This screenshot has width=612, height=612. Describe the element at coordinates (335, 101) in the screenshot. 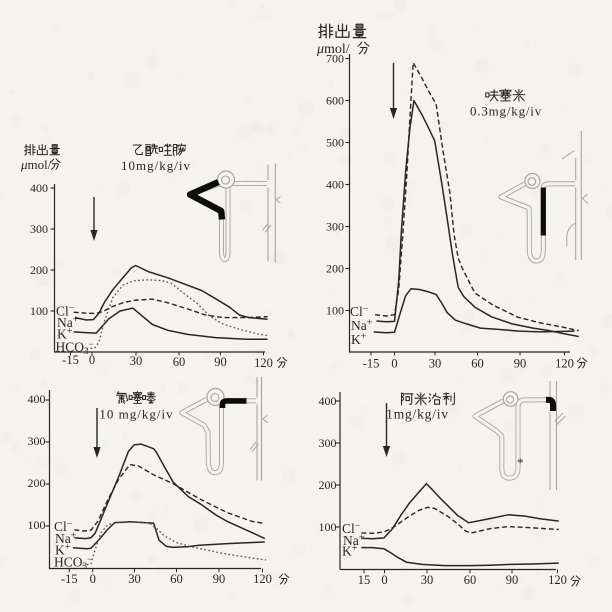

I see `svg-text: 600` at that location.